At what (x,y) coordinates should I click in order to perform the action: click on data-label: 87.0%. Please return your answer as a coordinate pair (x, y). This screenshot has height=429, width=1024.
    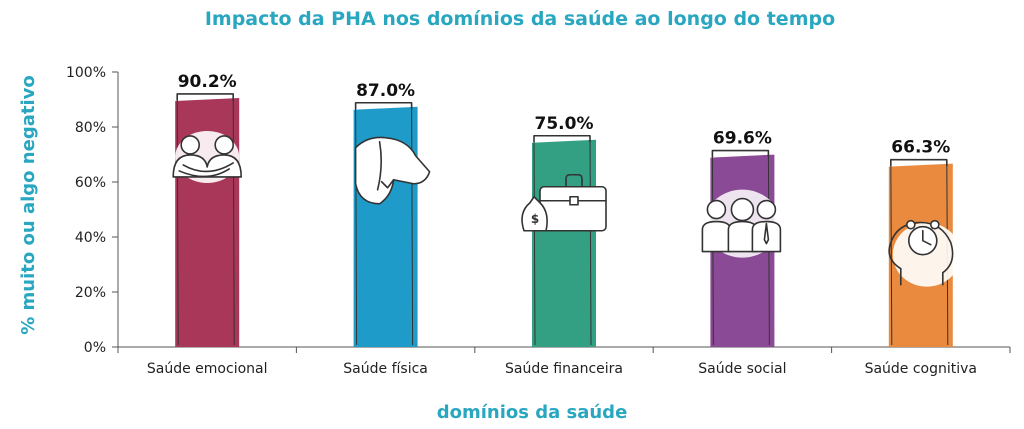
    Looking at the image, I should click on (385, 91).